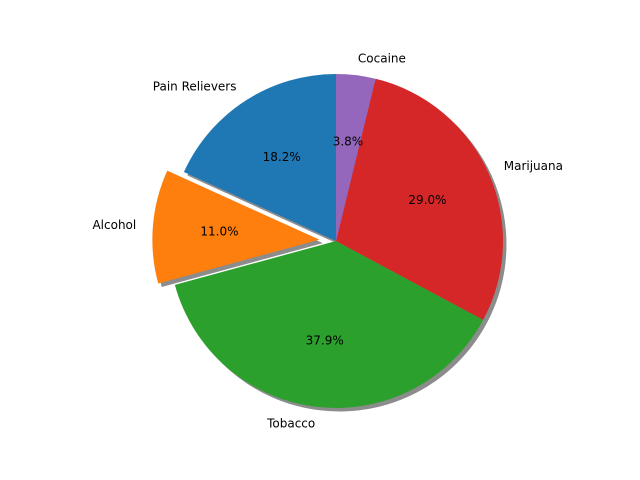 The width and height of the screenshot is (640, 480). Describe the element at coordinates (195, 87) in the screenshot. I see `label-pain-relievers: Pain Relievers` at that location.